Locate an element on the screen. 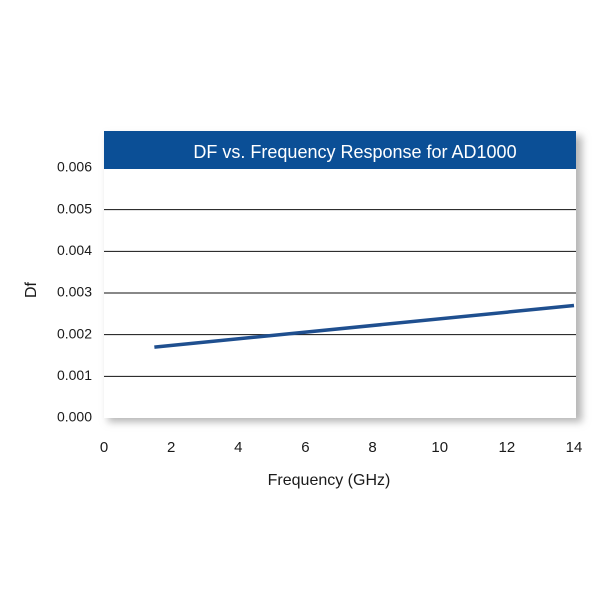  x-tick-label: 2 is located at coordinates (171, 447).